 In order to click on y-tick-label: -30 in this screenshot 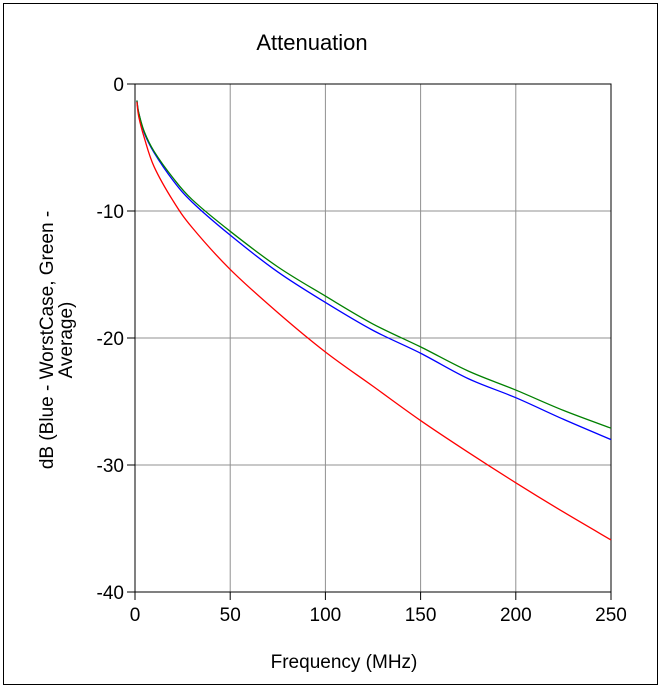, I will do `click(110, 466)`.